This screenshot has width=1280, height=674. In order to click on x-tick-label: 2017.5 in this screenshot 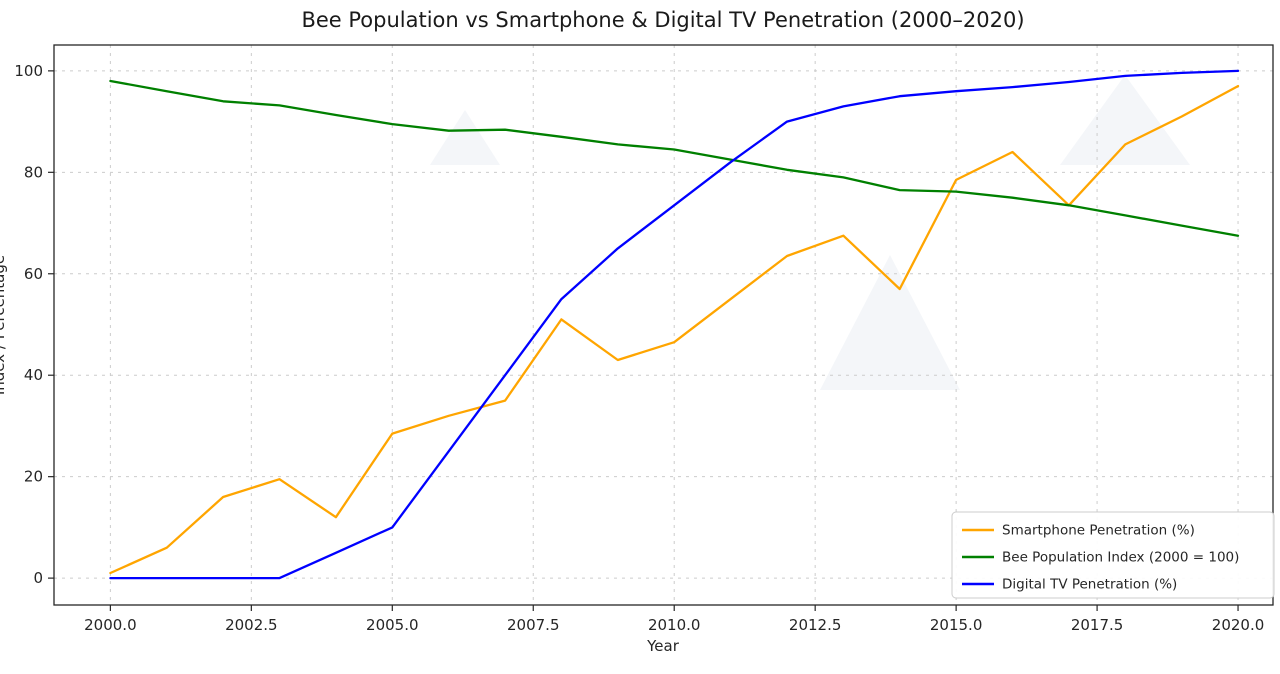, I will do `click(1097, 625)`.